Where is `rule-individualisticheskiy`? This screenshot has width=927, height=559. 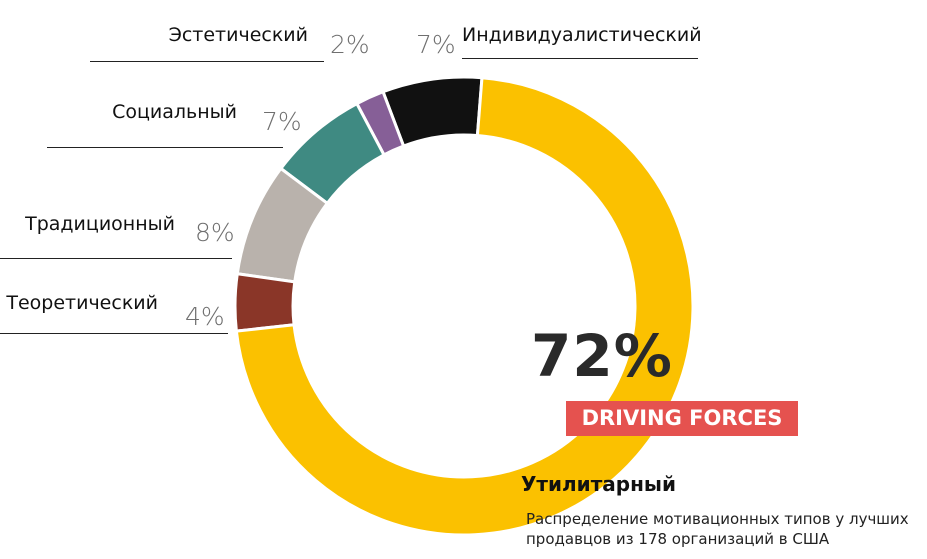 rule-individualisticheskiy is located at coordinates (580, 58).